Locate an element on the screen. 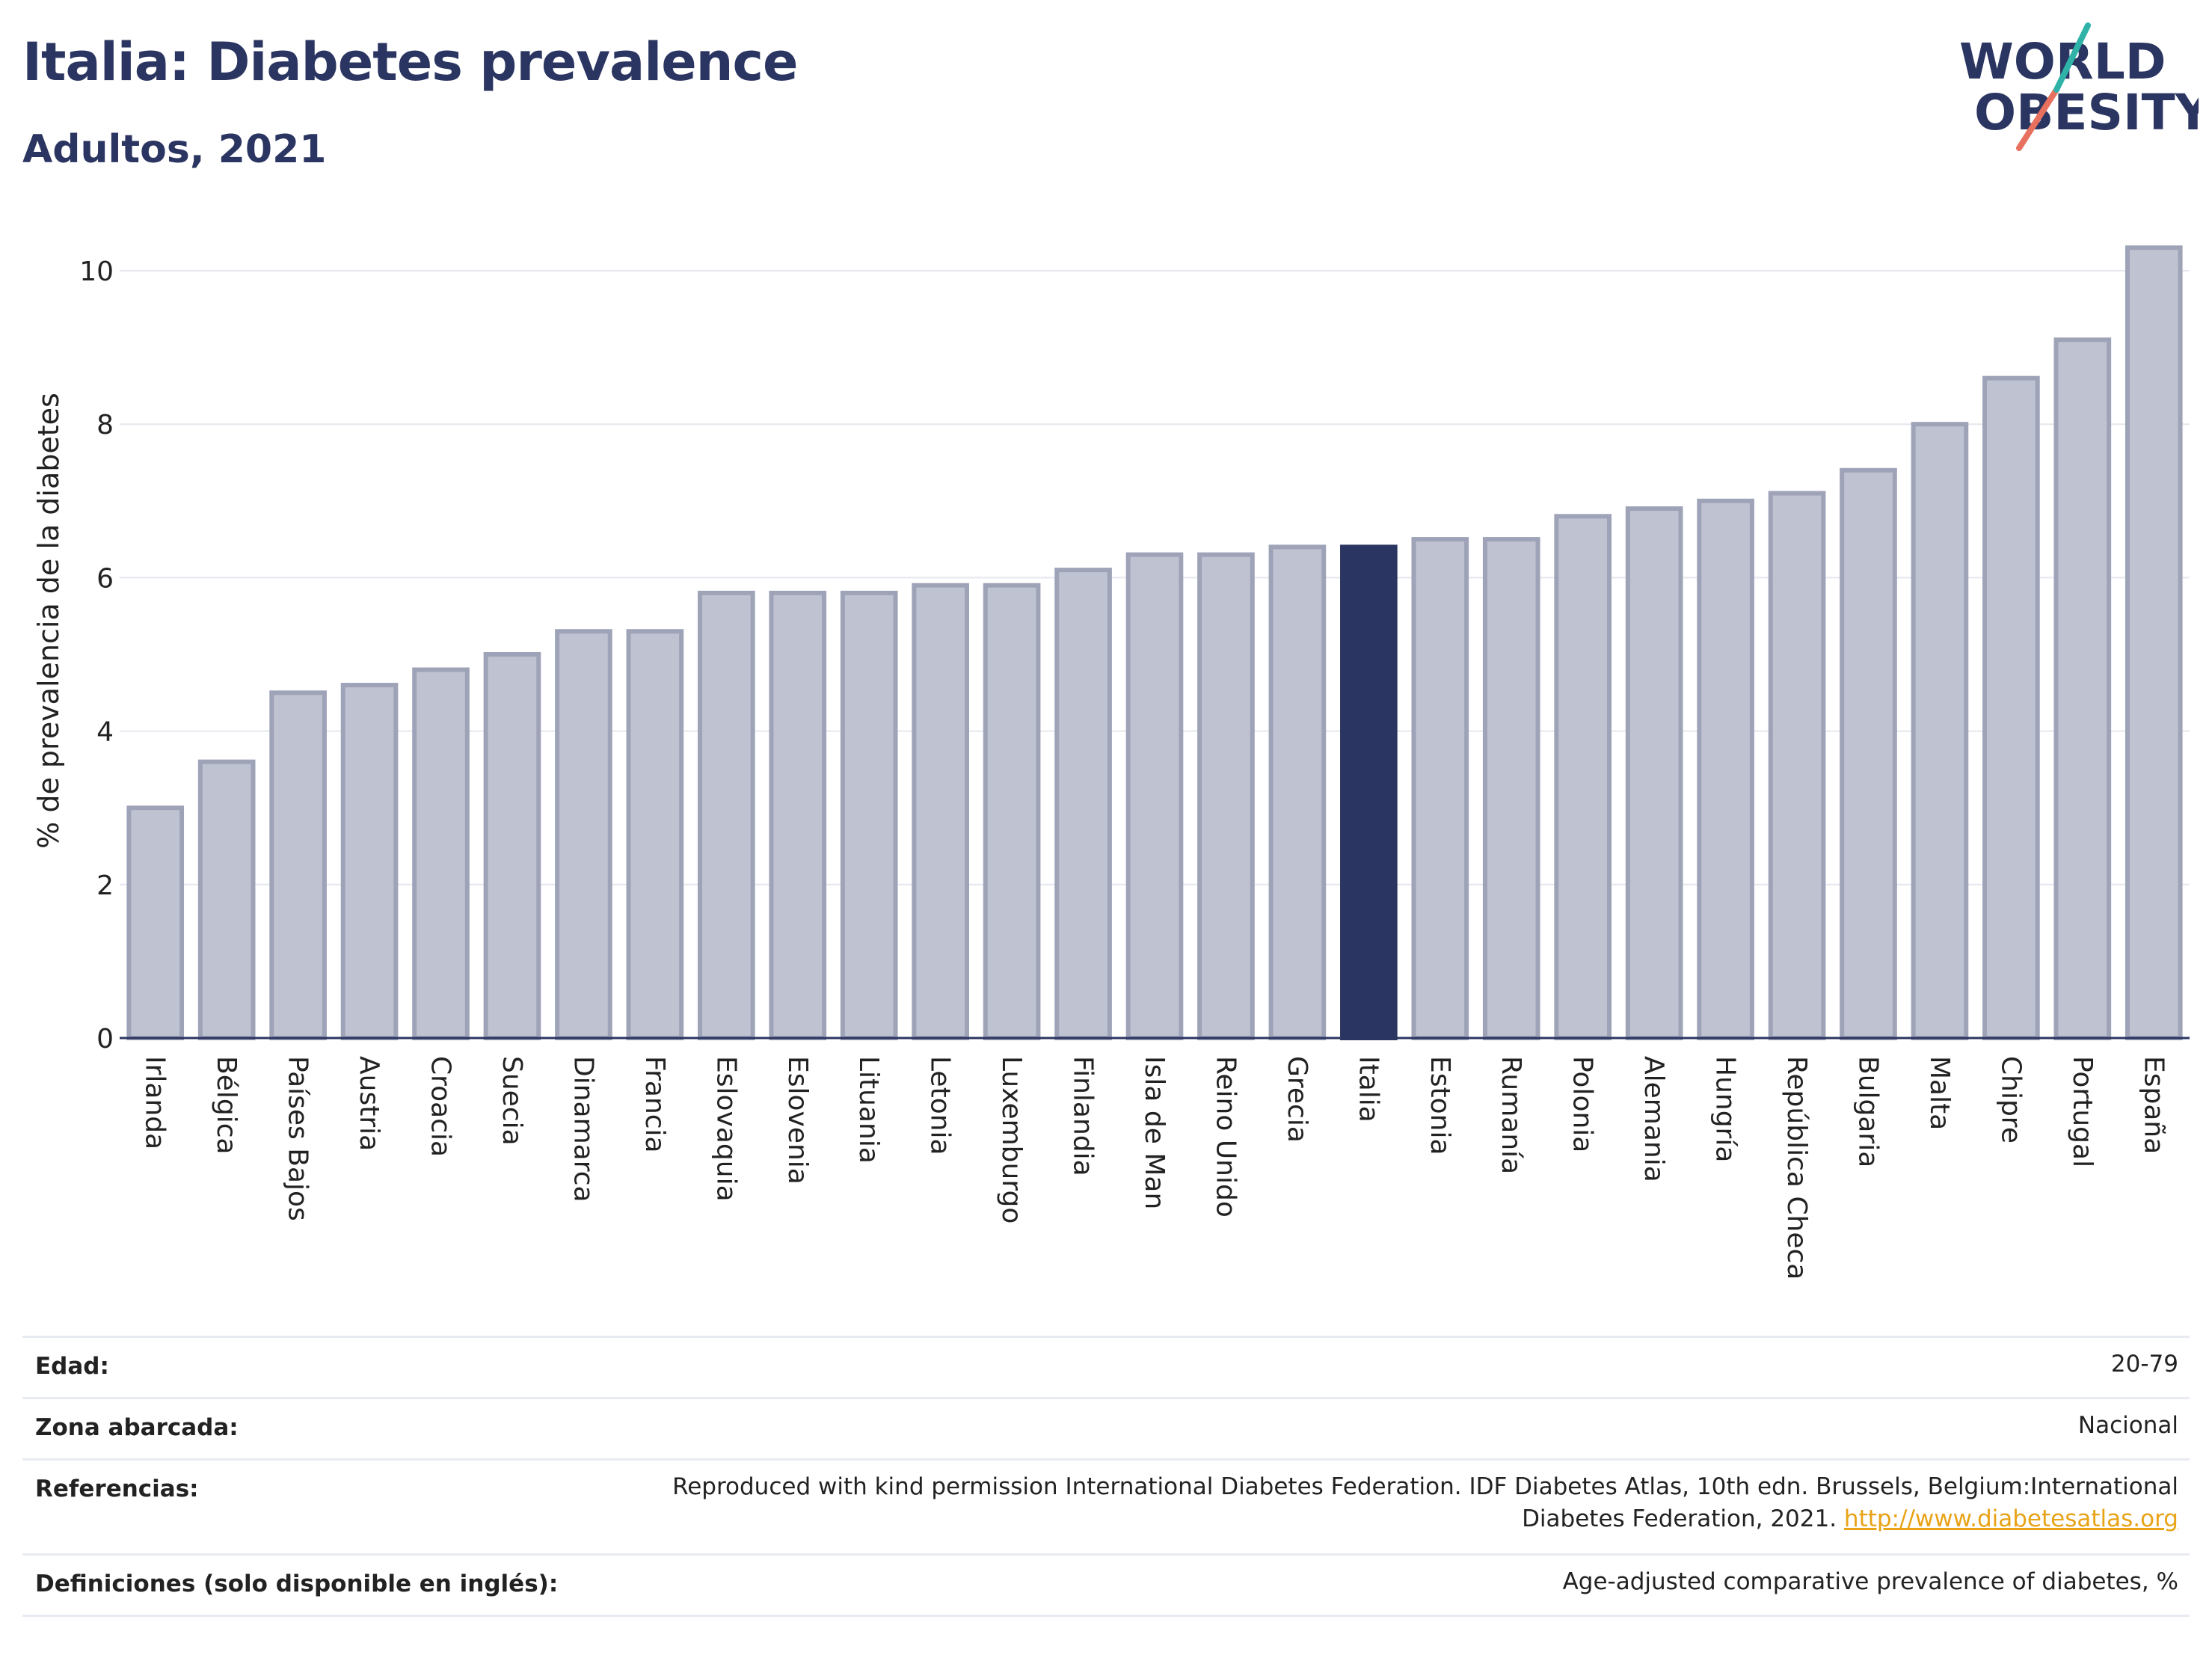 This screenshot has height=1655, width=2212. y-tick-label: 8 is located at coordinates (105, 425).